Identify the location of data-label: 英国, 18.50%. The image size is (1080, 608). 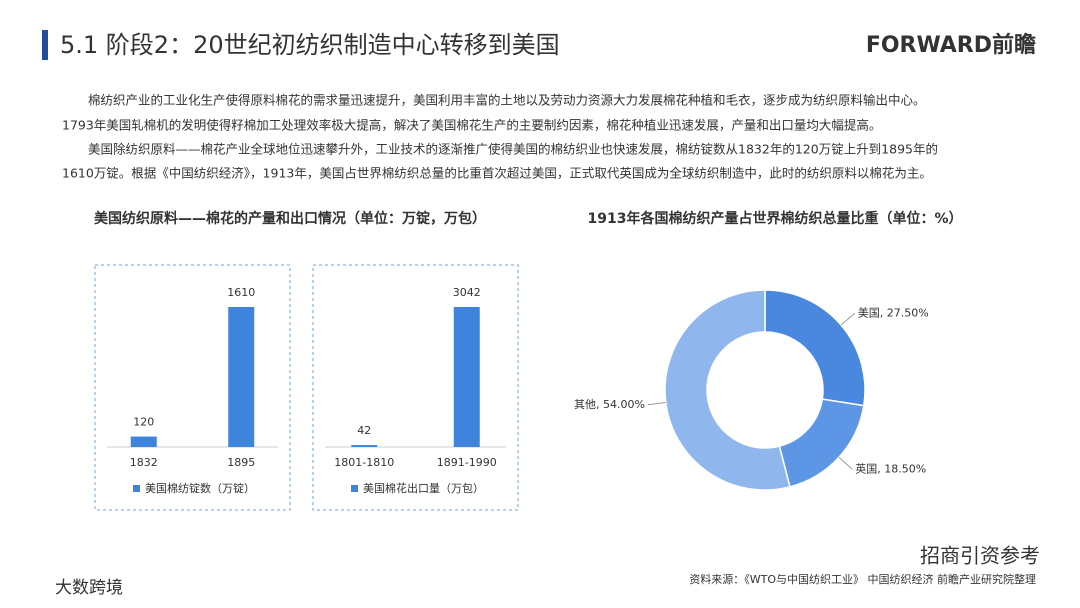
(890, 468).